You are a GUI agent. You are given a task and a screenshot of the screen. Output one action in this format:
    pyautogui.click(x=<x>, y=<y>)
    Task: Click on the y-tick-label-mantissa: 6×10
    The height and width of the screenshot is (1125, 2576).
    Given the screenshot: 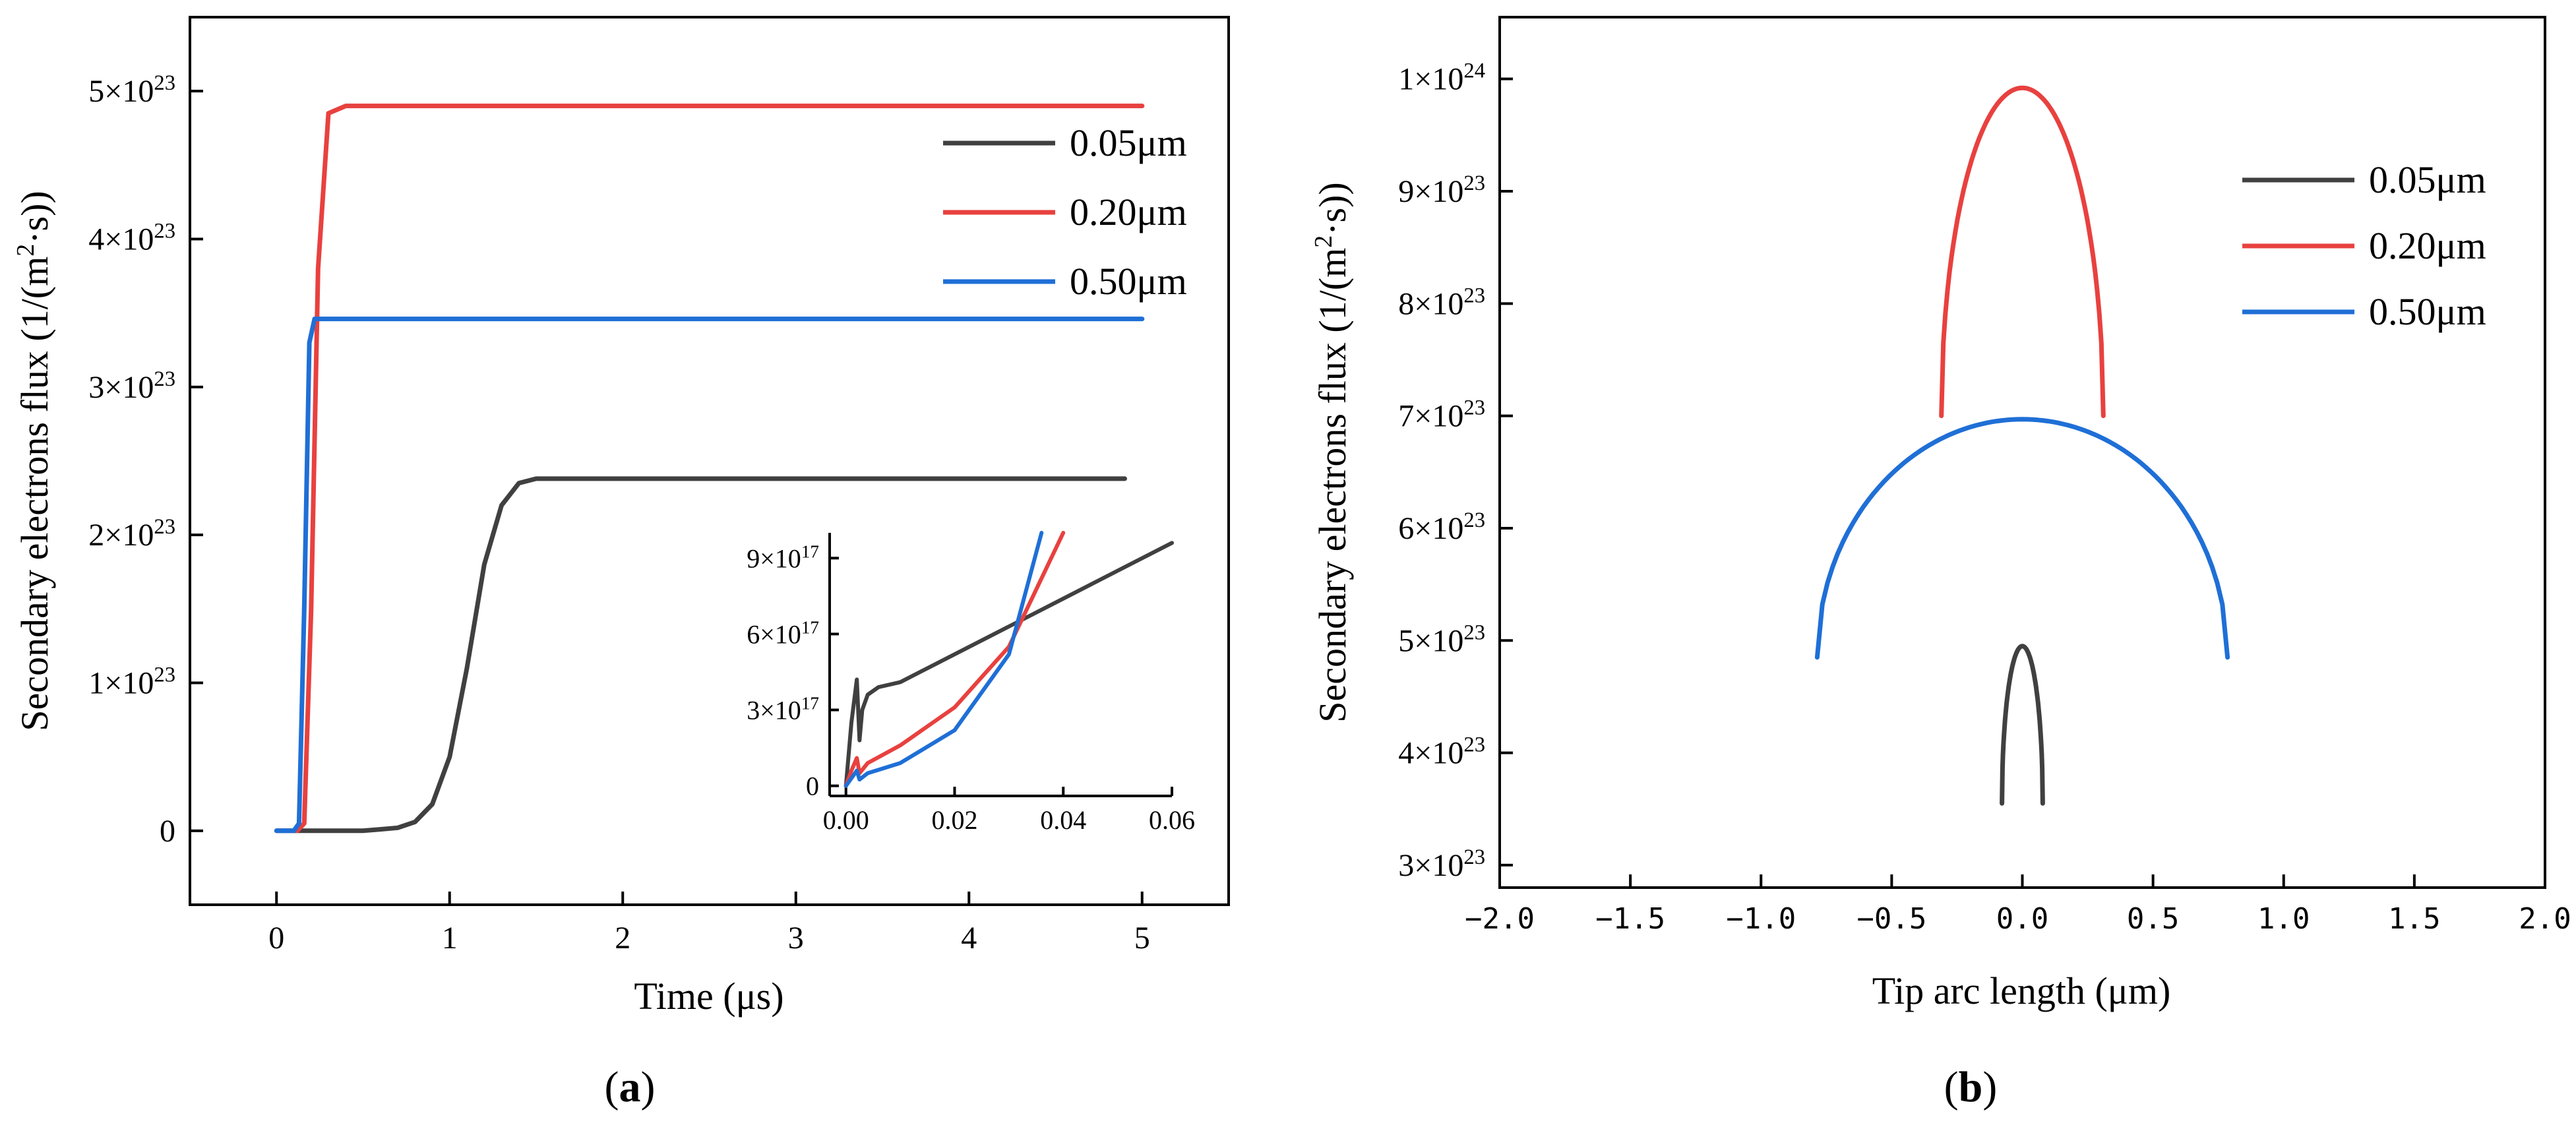 What is the action you would take?
    pyautogui.click(x=1430, y=529)
    